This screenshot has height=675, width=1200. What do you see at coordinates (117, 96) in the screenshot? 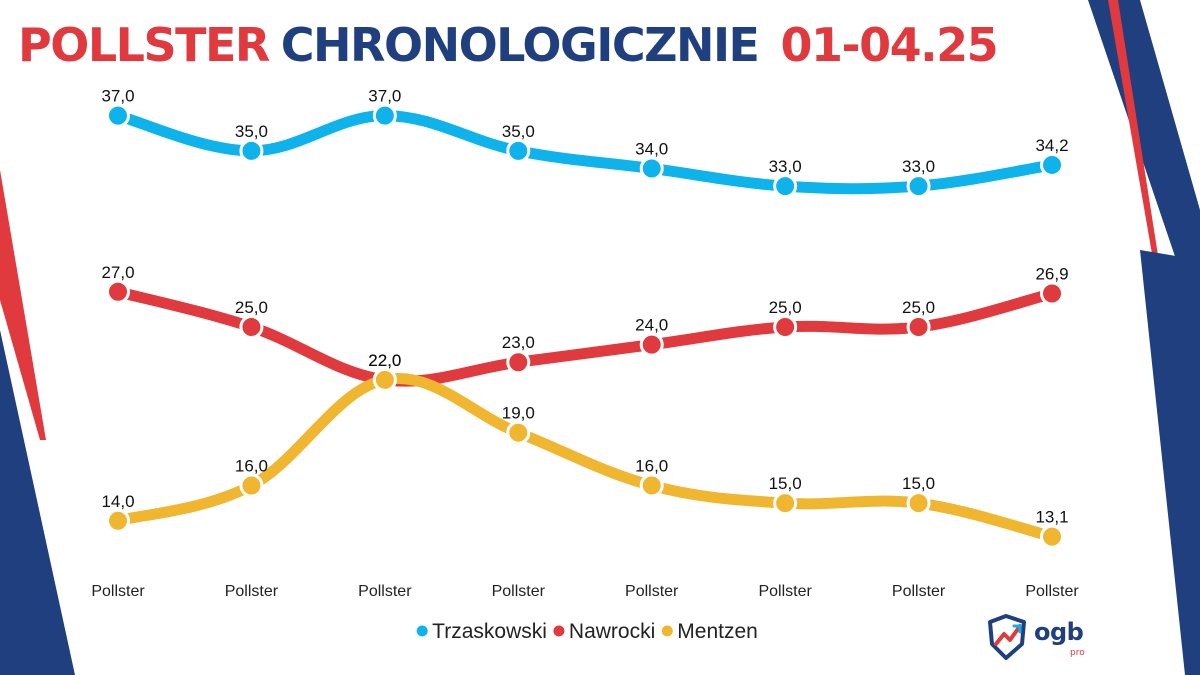
I see `data-label-trzaskowski-1: 37,0` at bounding box center [117, 96].